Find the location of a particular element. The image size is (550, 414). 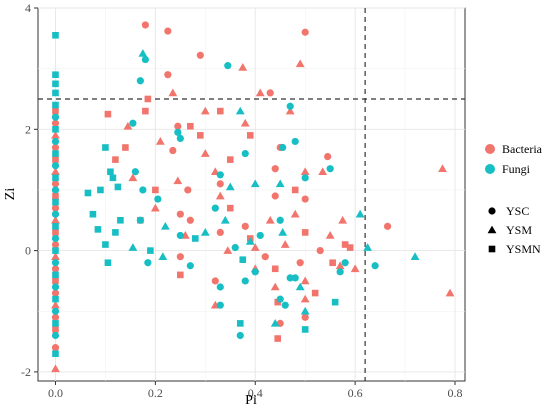

x-tick-label: 0.6 is located at coordinates (355, 393).